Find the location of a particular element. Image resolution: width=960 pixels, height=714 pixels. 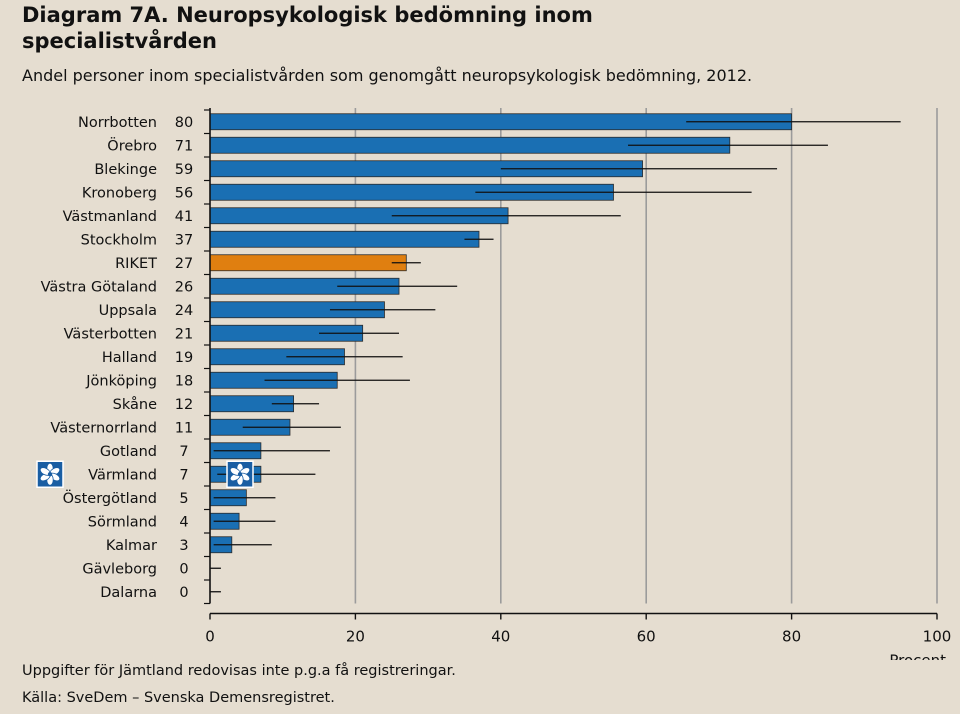

category-label: Skåne is located at coordinates (135, 404).